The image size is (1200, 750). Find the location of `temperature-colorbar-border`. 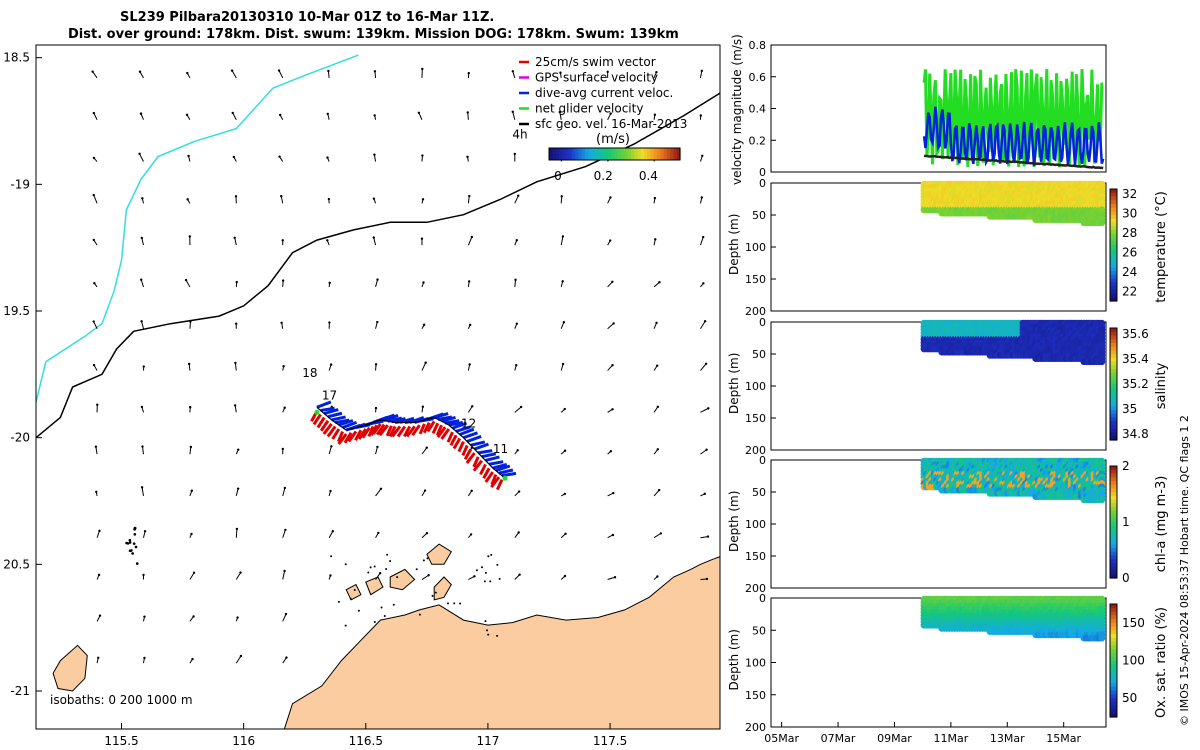

temperature-colorbar-border is located at coordinates (1113, 245).